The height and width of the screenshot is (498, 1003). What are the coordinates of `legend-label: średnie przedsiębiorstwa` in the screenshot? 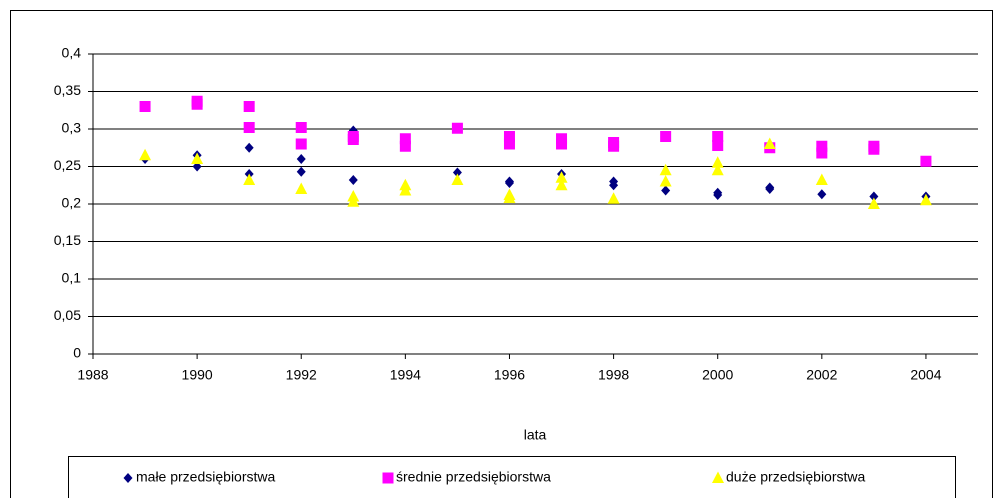 It's located at (473, 477).